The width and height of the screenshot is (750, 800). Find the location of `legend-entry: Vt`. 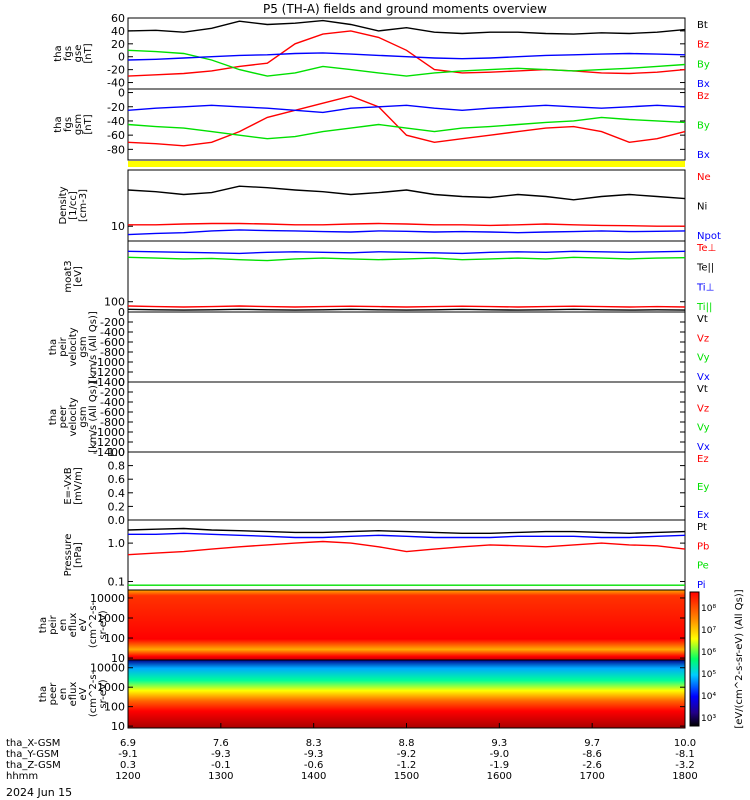

legend-entry: Vt is located at coordinates (702, 389).